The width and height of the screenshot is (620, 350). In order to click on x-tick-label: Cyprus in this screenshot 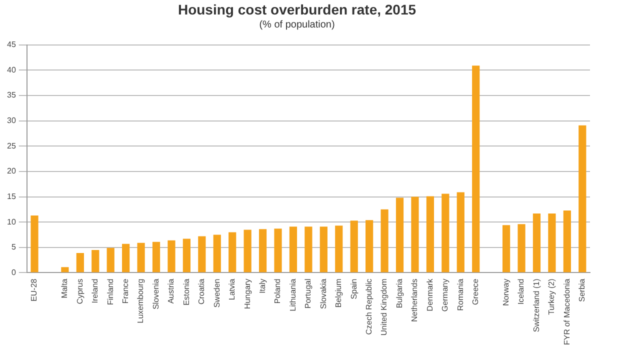, I will do `click(79, 291)`.